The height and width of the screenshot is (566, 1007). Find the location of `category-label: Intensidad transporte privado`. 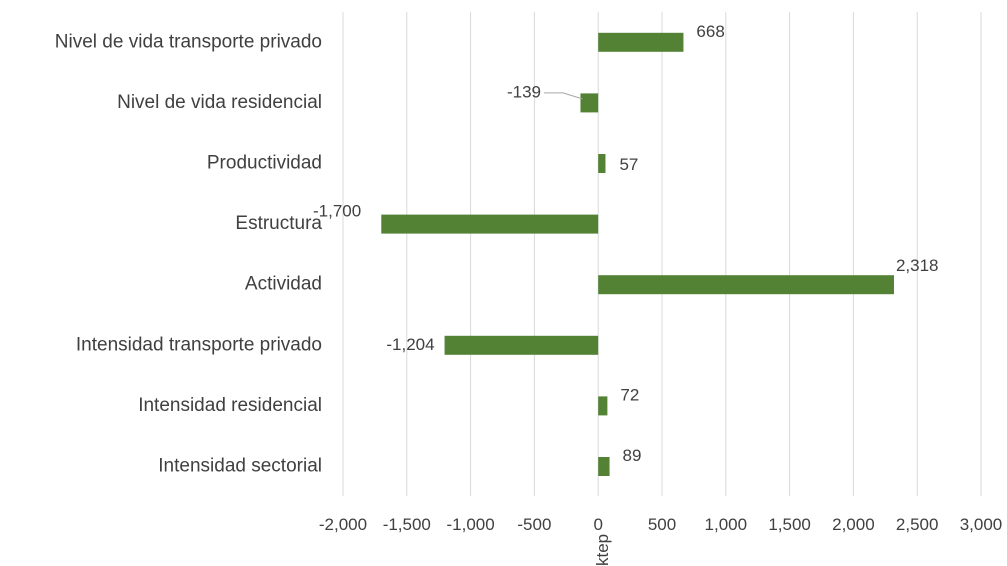

category-label: Intensidad transporte privado is located at coordinates (199, 344).